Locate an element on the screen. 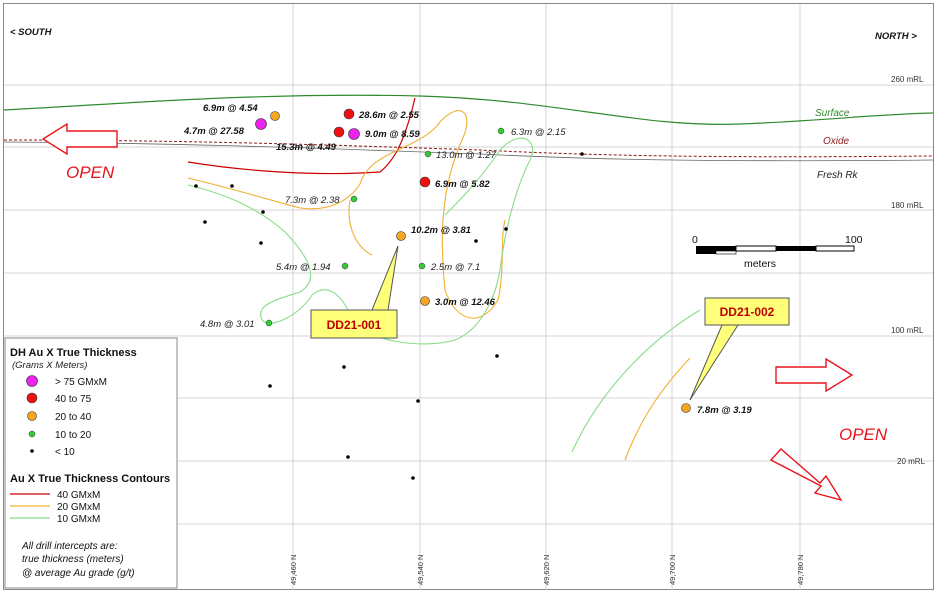 Image resolution: width=938 pixels, height=594 pixels. legend-title: DH Au X True Thickness is located at coordinates (73, 353).